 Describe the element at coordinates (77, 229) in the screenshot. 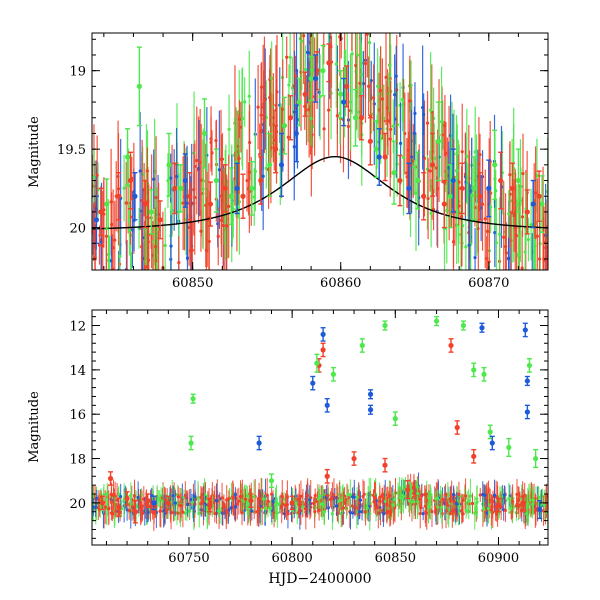

I see `y-tick-label: 20` at that location.